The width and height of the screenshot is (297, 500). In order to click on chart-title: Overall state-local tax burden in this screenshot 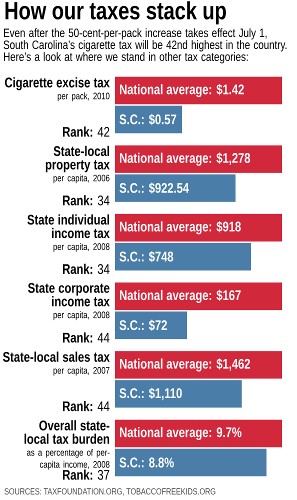, I will do `click(67, 432)`.